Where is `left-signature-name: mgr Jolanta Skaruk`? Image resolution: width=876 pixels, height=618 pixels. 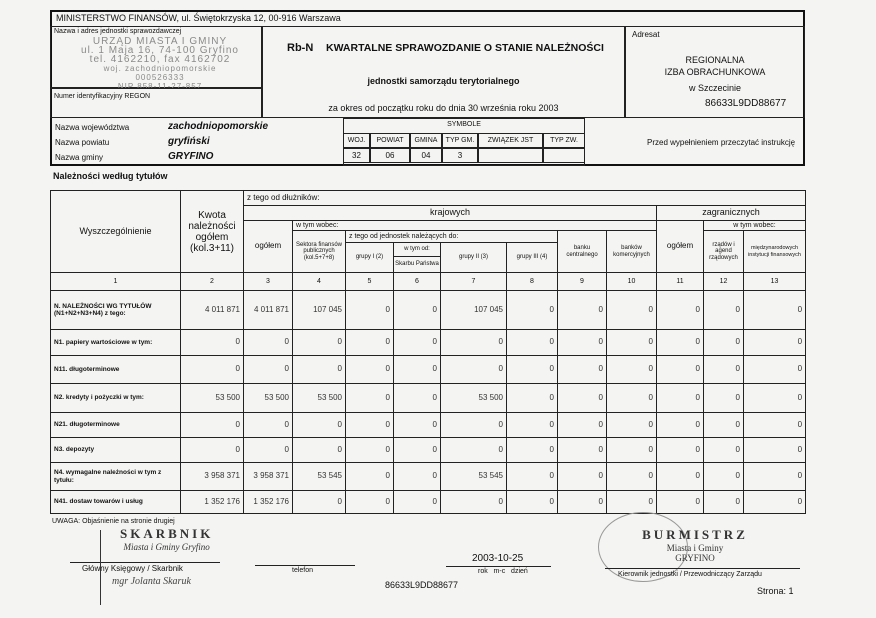
left-signature-name: mgr Jolanta Skaruk is located at coordinates (151, 581).